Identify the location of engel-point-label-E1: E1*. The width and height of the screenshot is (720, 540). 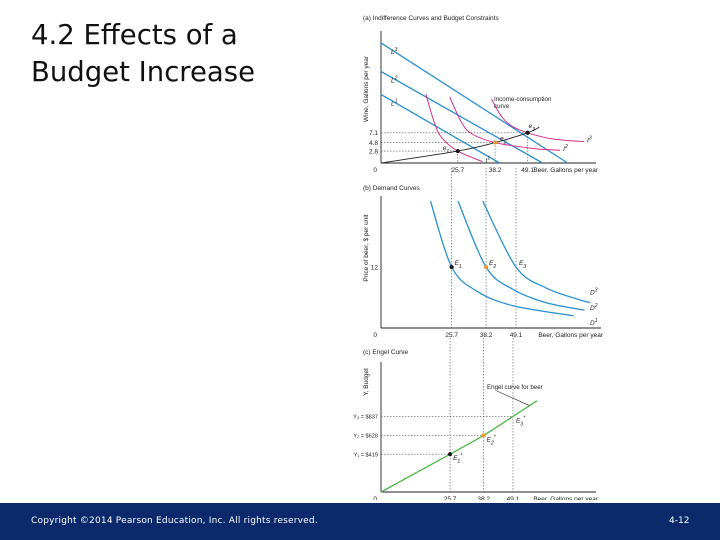
(458, 459).